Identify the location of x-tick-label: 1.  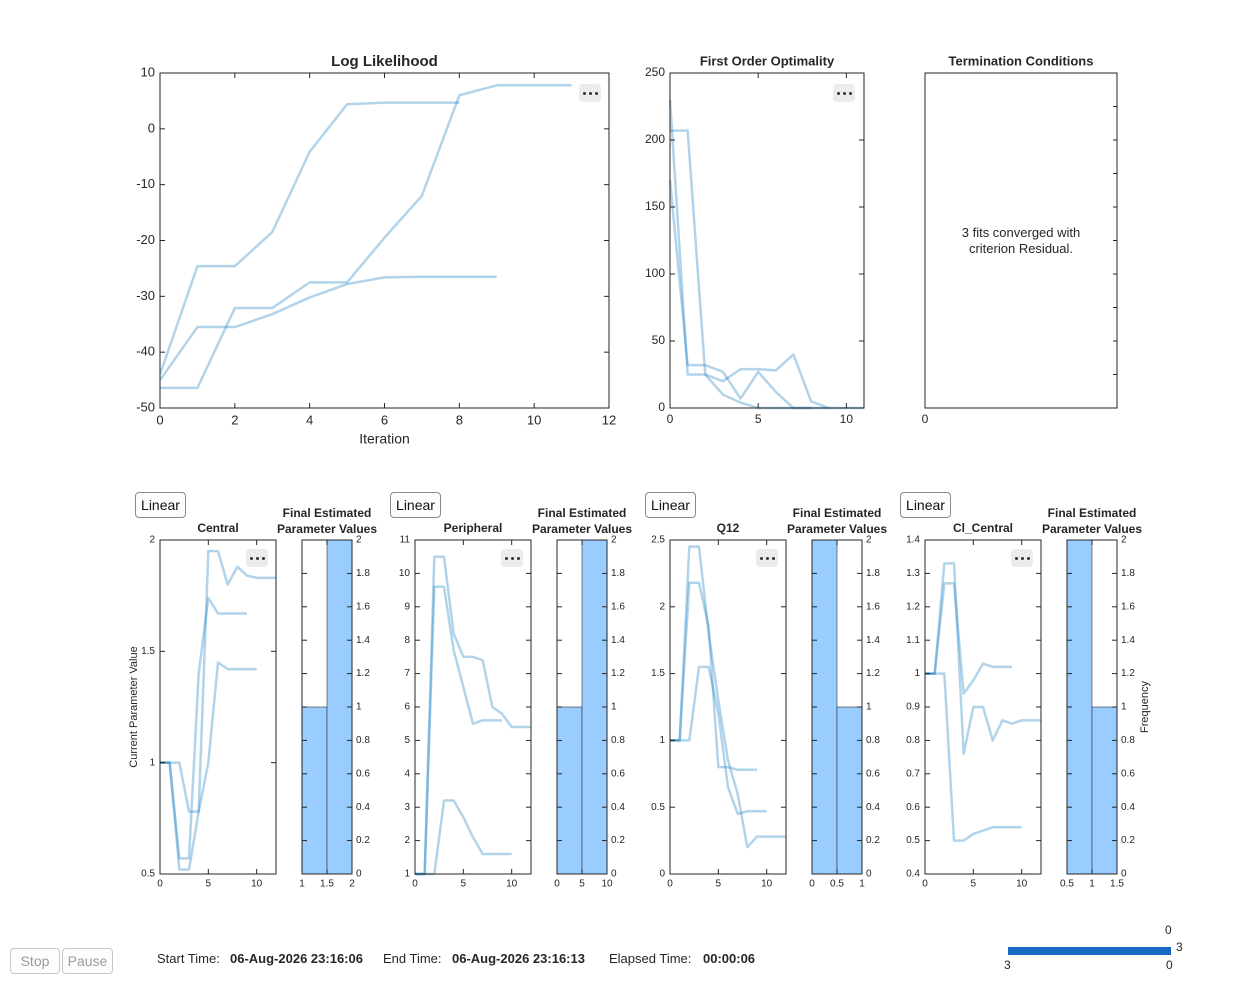
(302, 884).